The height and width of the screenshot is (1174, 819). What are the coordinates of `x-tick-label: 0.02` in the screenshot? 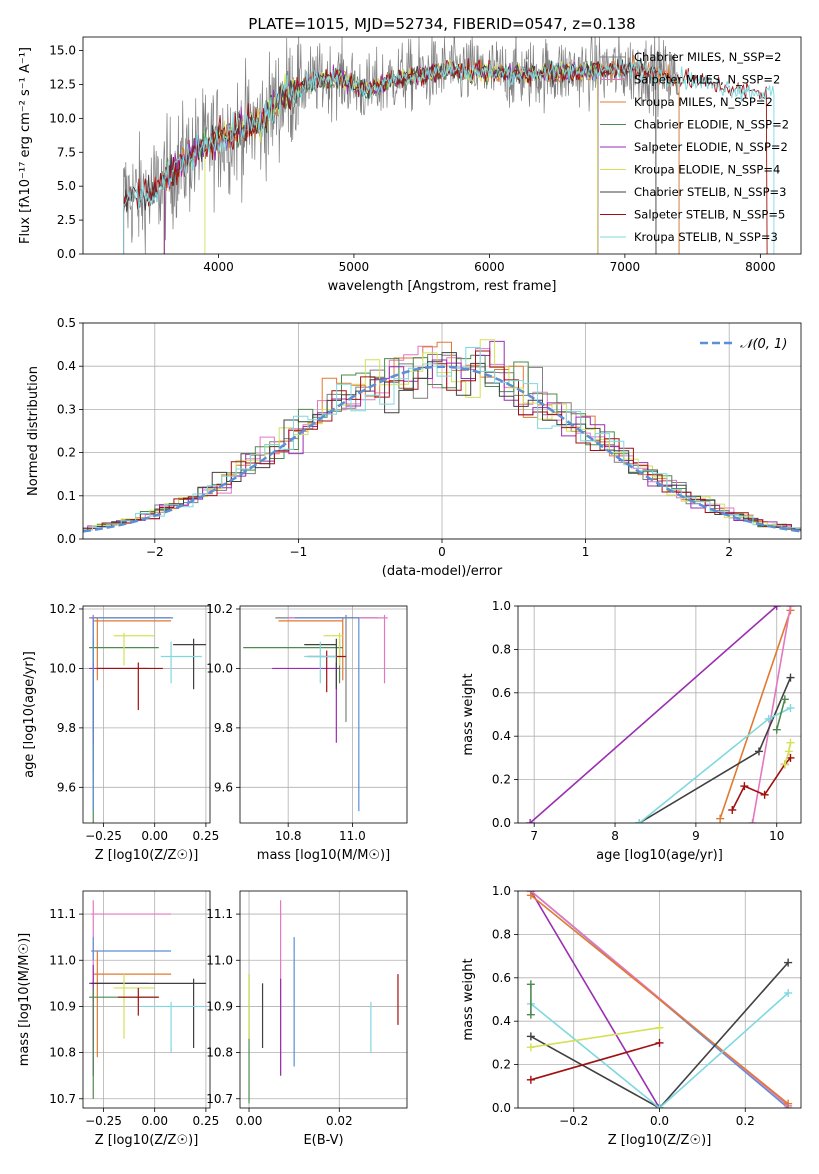 It's located at (339, 1121).